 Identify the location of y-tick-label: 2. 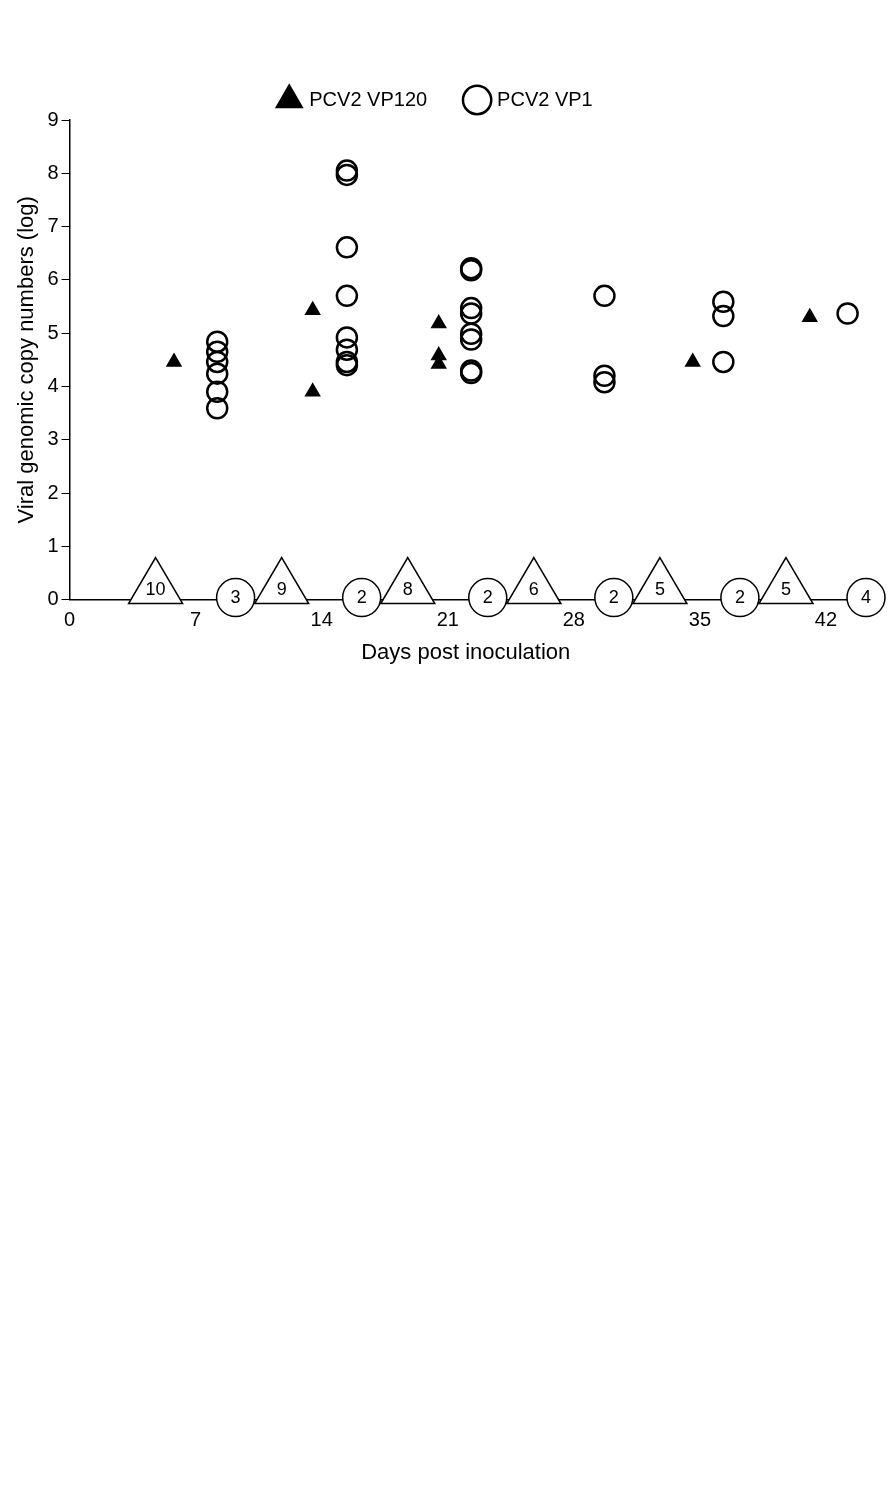
(53, 491).